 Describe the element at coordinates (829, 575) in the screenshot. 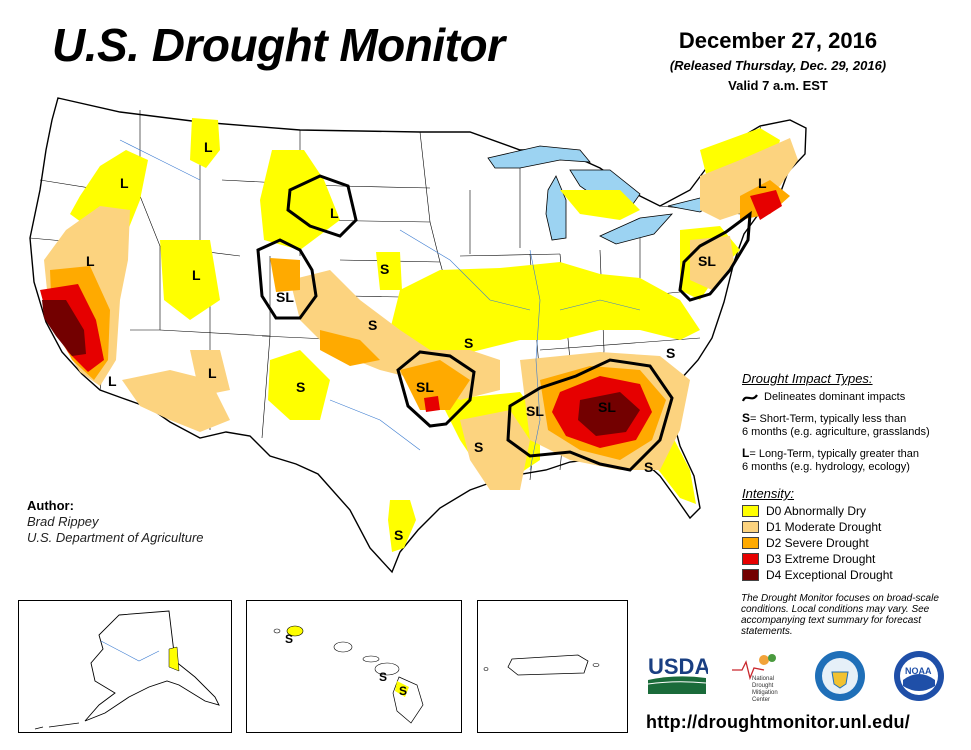

I see `legend-label: D4 Exceptional Drought` at that location.